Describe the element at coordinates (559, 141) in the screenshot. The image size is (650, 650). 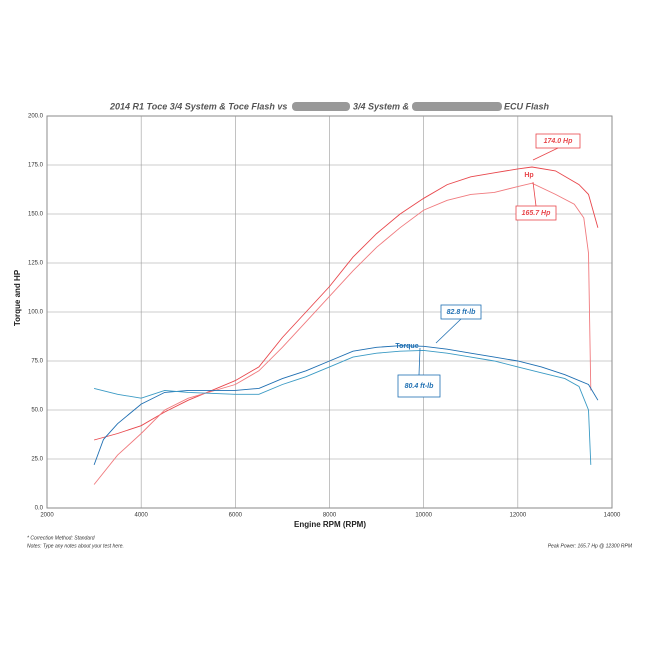
I see `annotation: 174.0 Hp` at that location.